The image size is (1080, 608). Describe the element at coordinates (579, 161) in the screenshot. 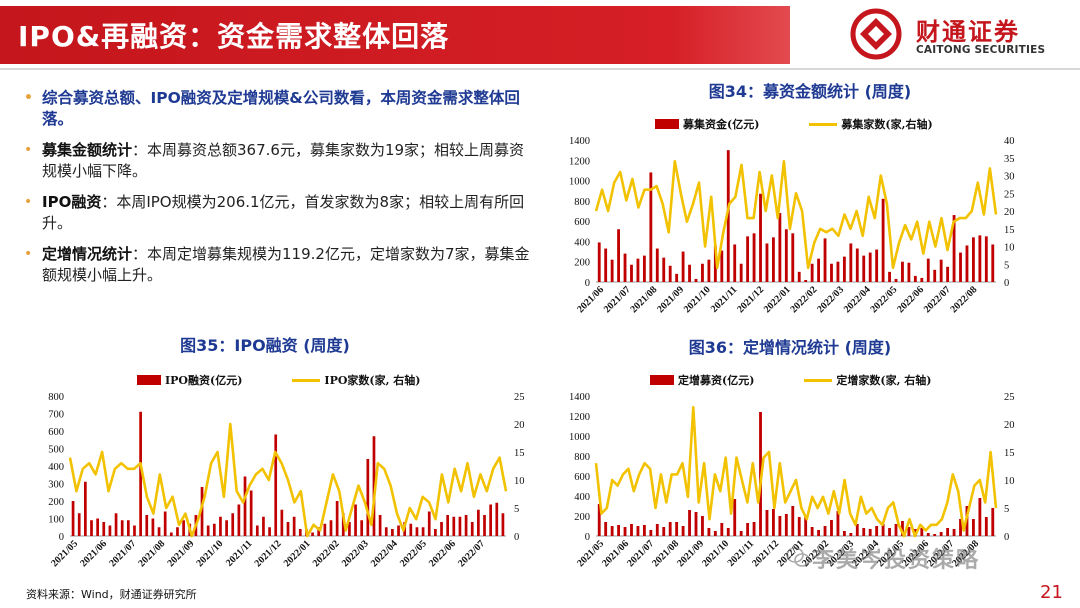

I see `y-left-tick-label: 1200` at that location.